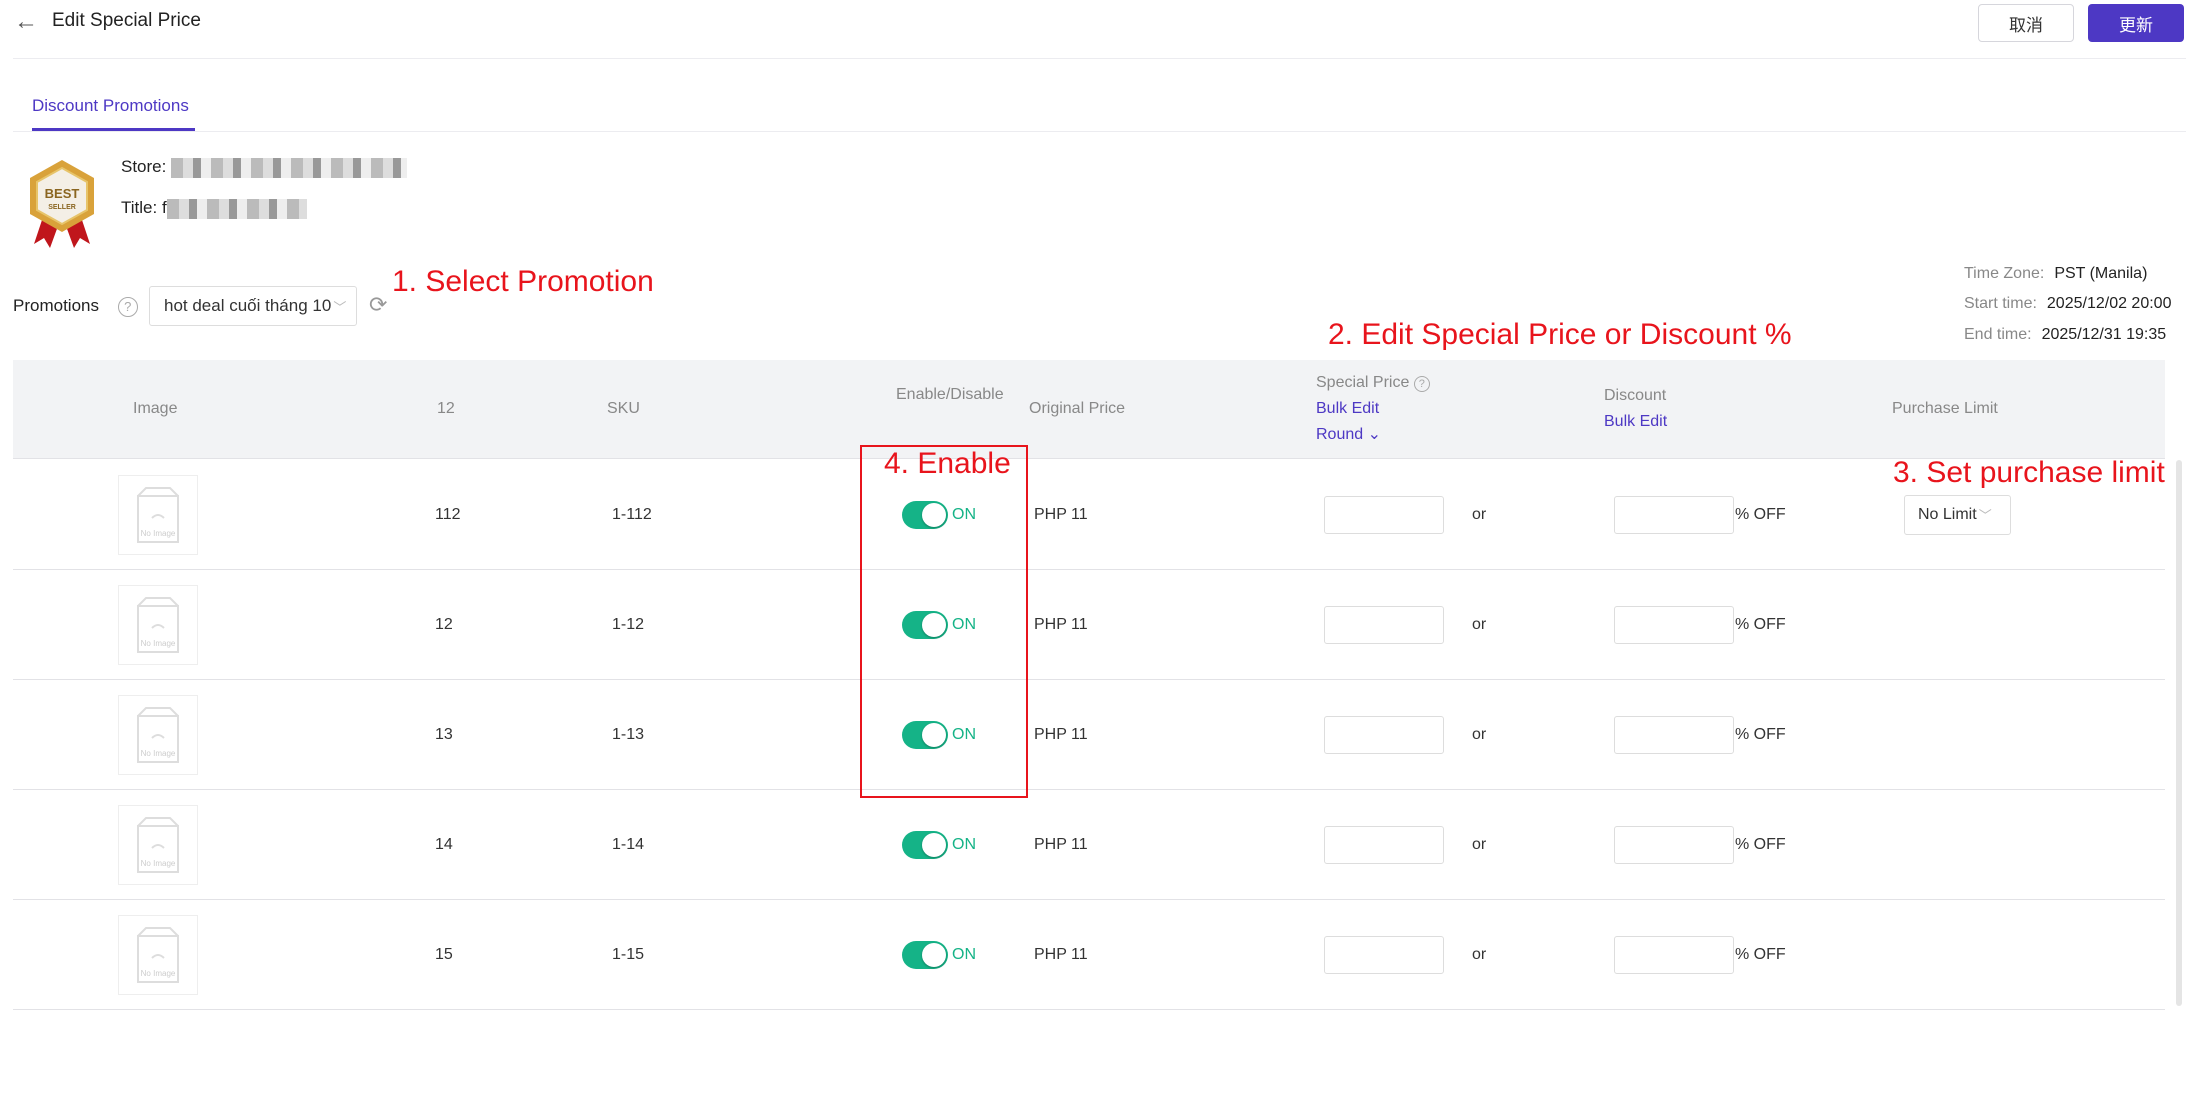 The width and height of the screenshot is (2186, 1100). Describe the element at coordinates (1089, 845) in the screenshot. I see `table-row: No Image 14 1-14 ON PHP 11 or % OFF` at that location.